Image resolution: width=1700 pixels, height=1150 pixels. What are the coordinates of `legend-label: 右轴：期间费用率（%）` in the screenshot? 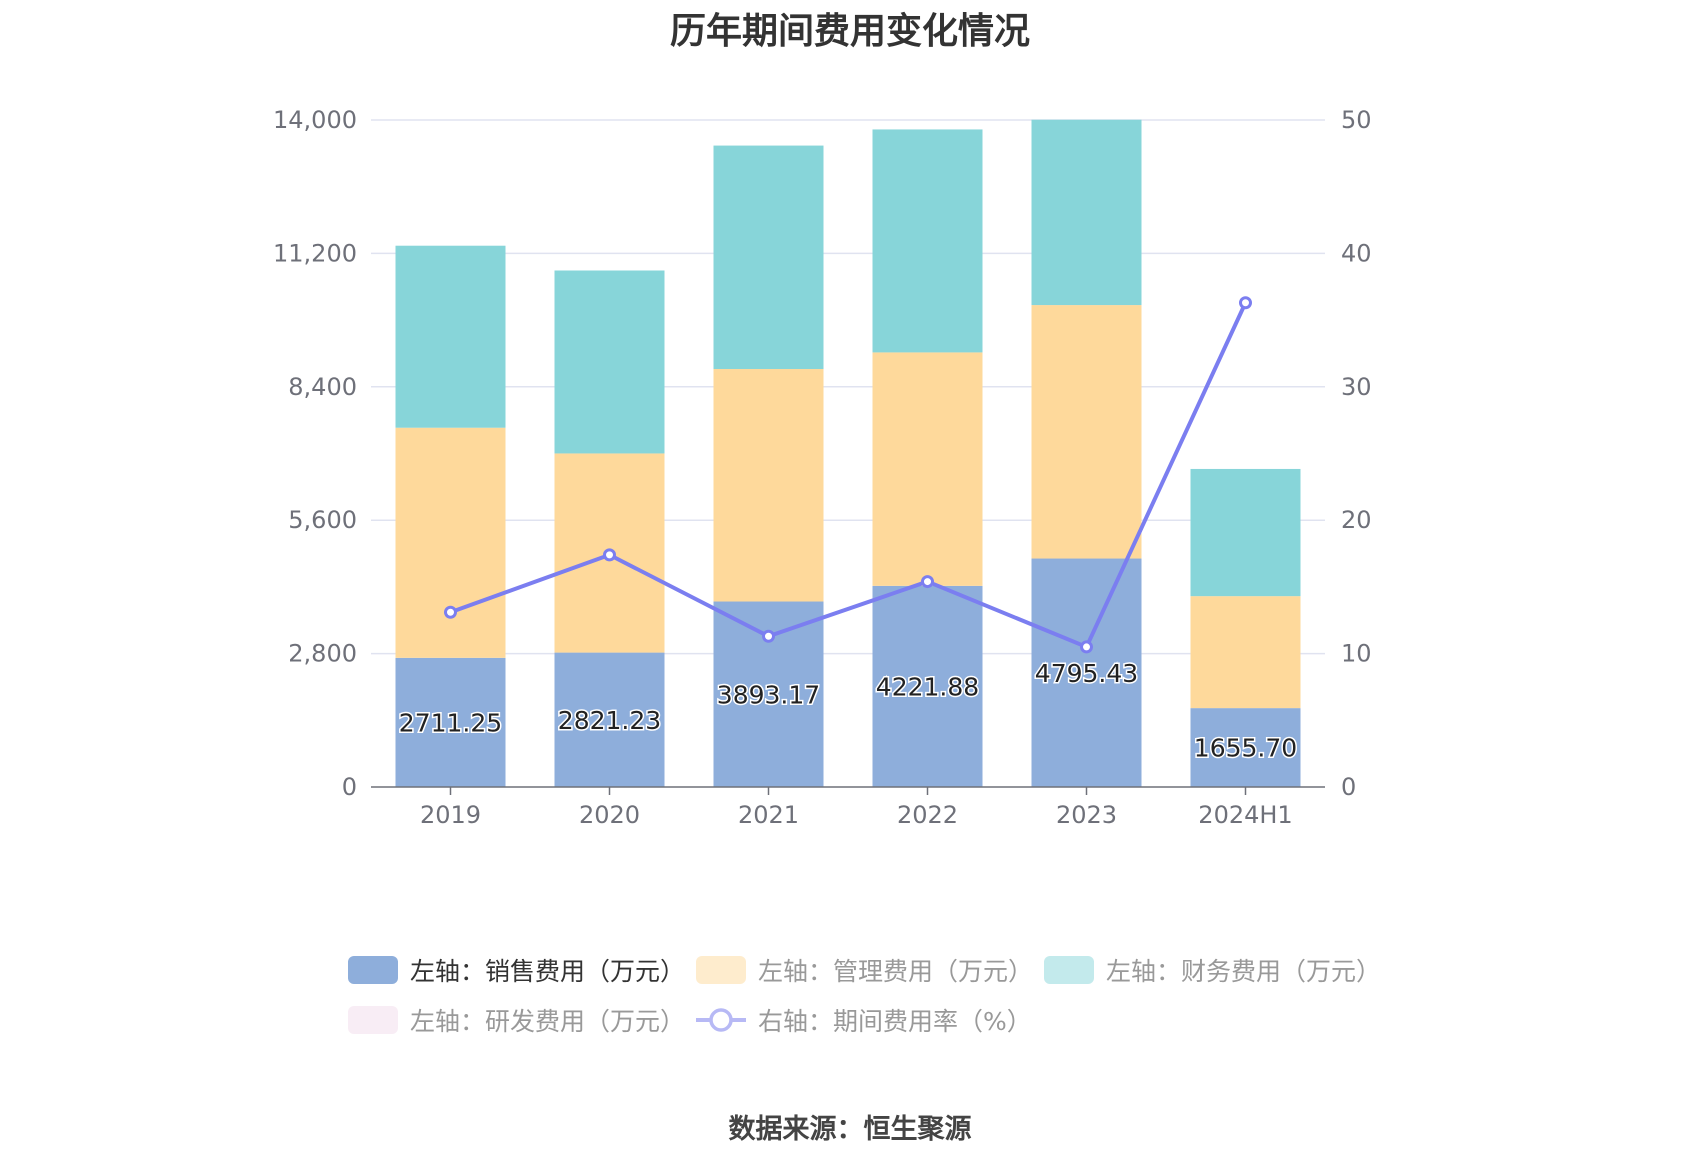 It's located at (895, 1021).